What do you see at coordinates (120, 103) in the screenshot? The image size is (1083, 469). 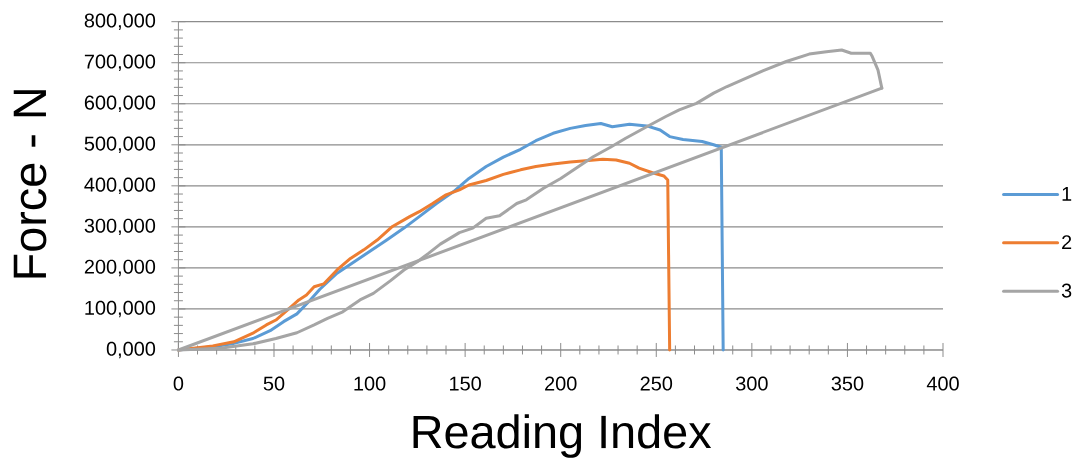 I see `y-tick-label: 600,000` at bounding box center [120, 103].